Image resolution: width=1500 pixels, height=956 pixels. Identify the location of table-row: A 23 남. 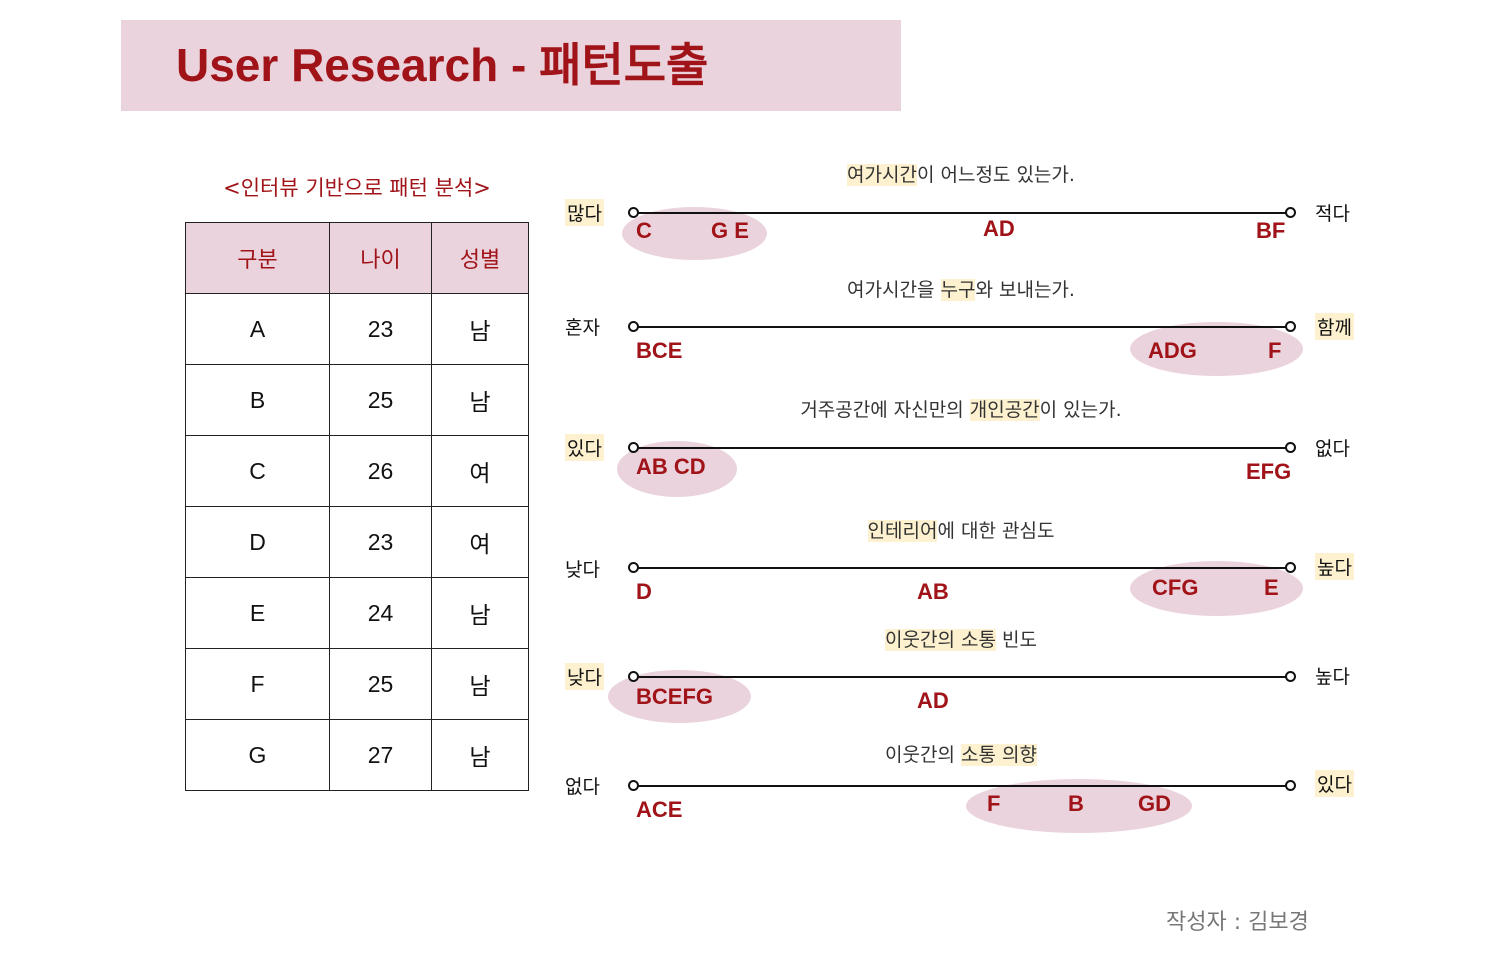
(357, 329).